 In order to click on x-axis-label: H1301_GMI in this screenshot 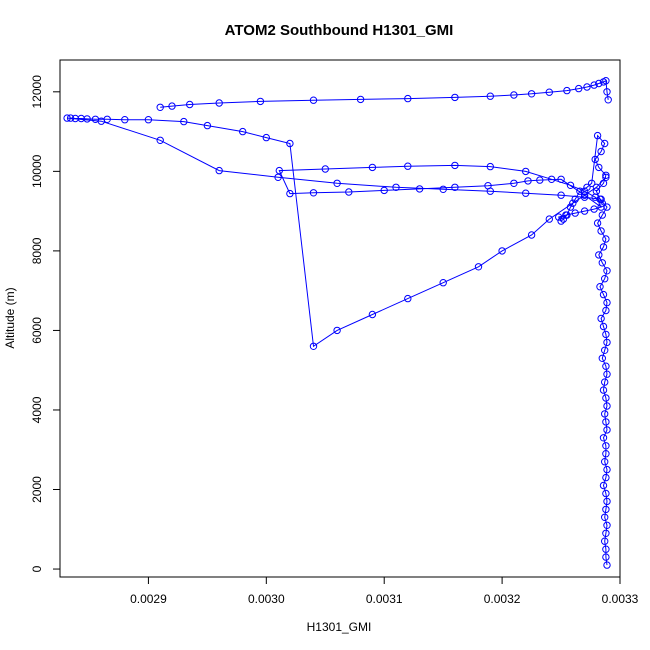, I will do `click(339, 627)`.